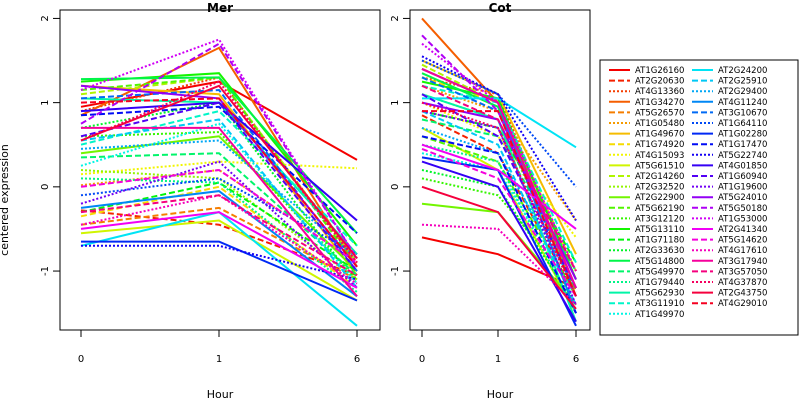 The image size is (800, 400). What do you see at coordinates (742, 209) in the screenshot?
I see `legend-label: AT5G50180` at bounding box center [742, 209].